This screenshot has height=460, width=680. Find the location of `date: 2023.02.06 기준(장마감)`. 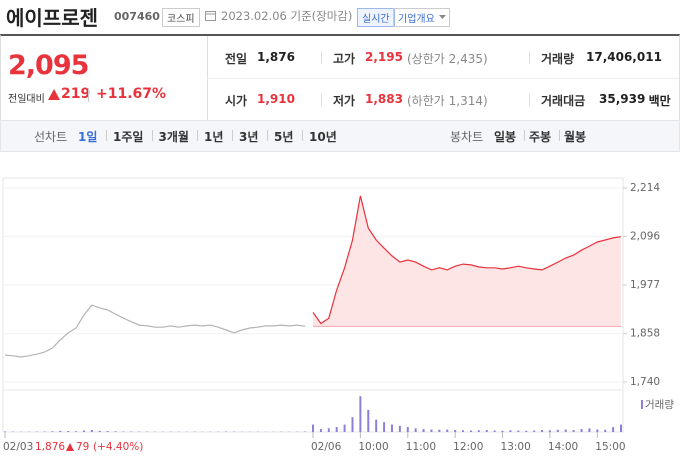

date: 2023.02.06 기준(장마감) is located at coordinates (287, 16).